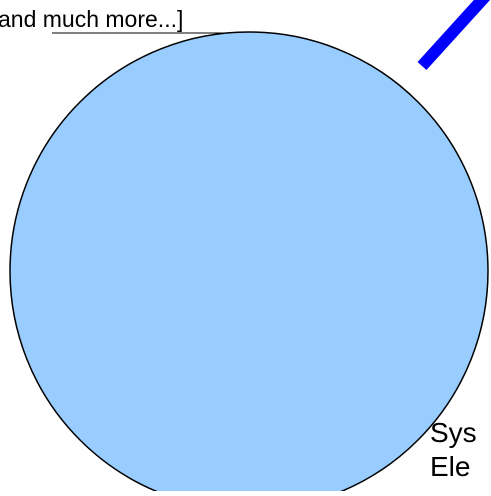 The image size is (491, 496). I want to click on system-label-line-1: Sys, so click(453, 432).